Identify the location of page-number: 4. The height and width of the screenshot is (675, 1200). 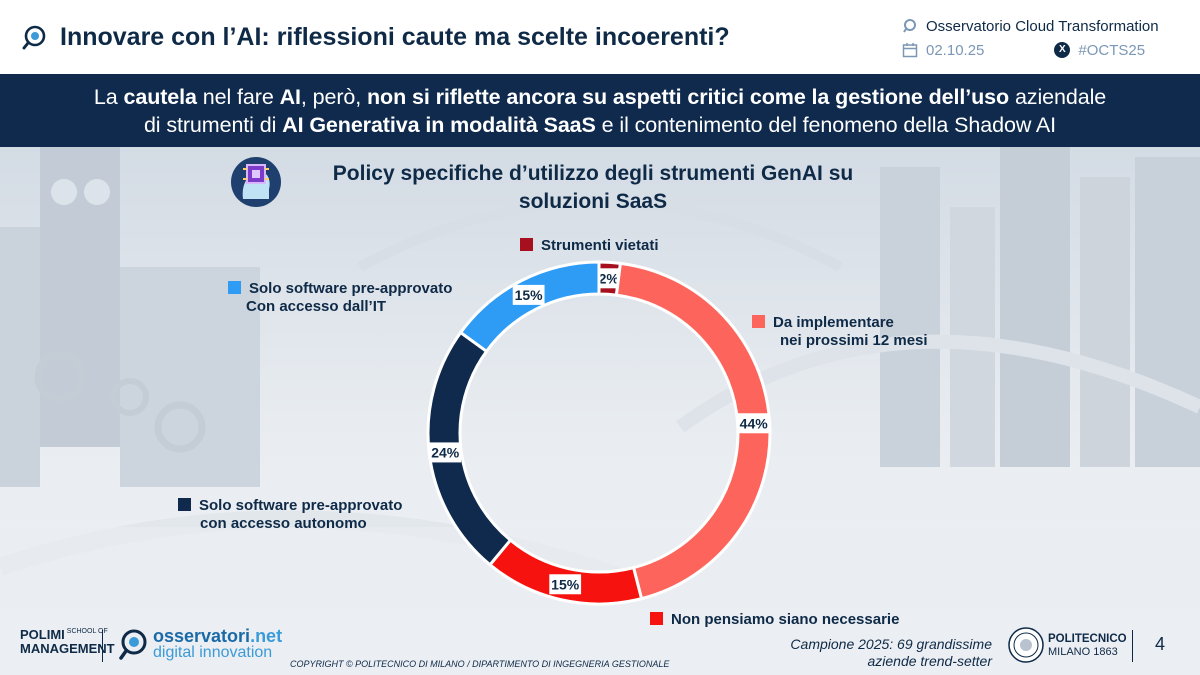
(1160, 644).